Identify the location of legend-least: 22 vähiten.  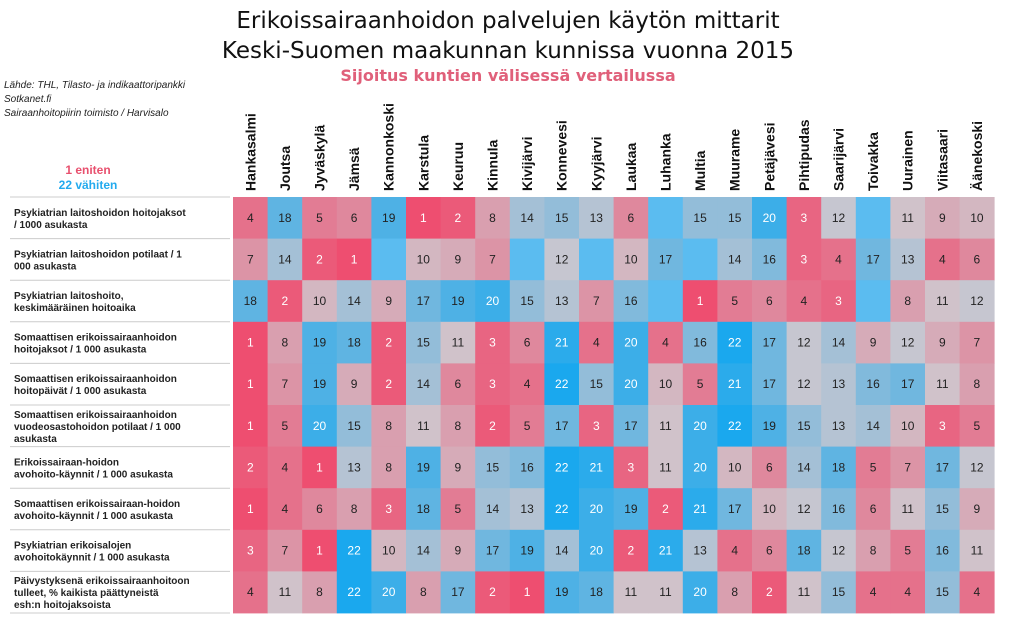
(88, 185).